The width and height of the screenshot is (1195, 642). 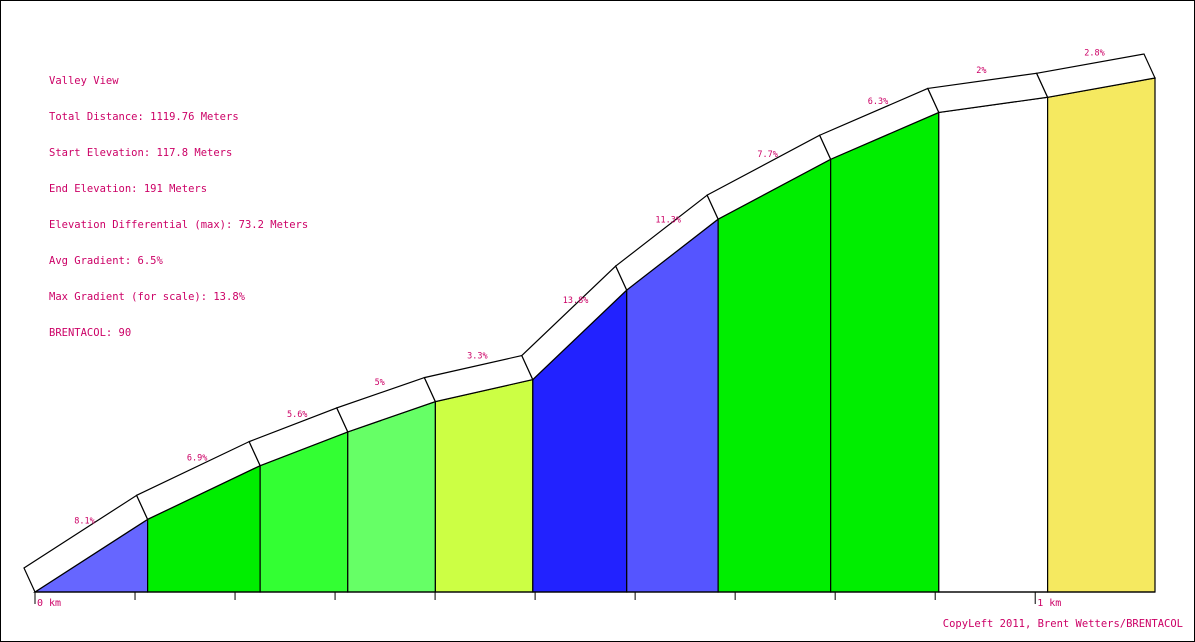 What do you see at coordinates (668, 221) in the screenshot?
I see `gradient-label: 11.3%` at bounding box center [668, 221].